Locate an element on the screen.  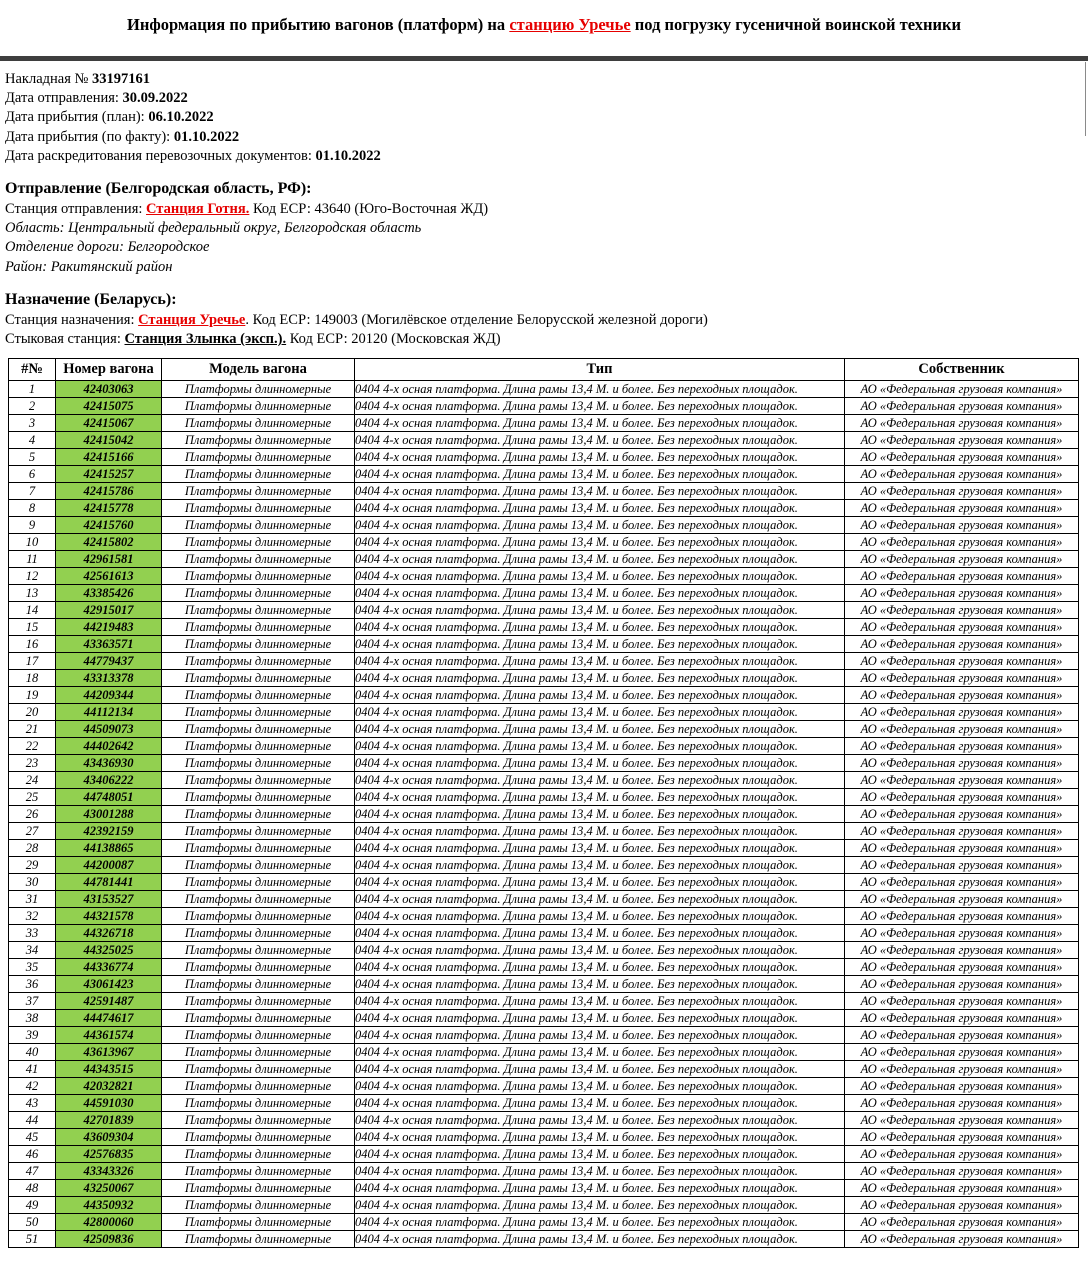
row-index: 23 is located at coordinates (32, 763).